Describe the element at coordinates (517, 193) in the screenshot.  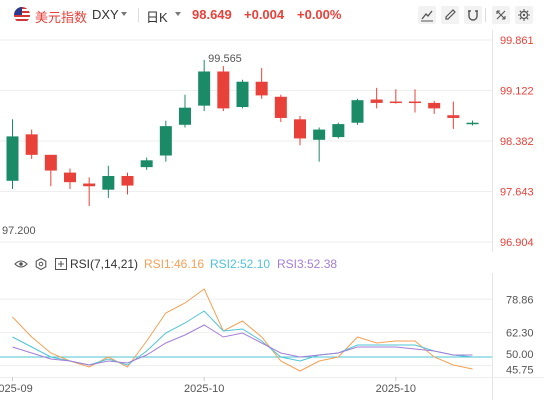
I see `y-tick-label: 97.643` at that location.